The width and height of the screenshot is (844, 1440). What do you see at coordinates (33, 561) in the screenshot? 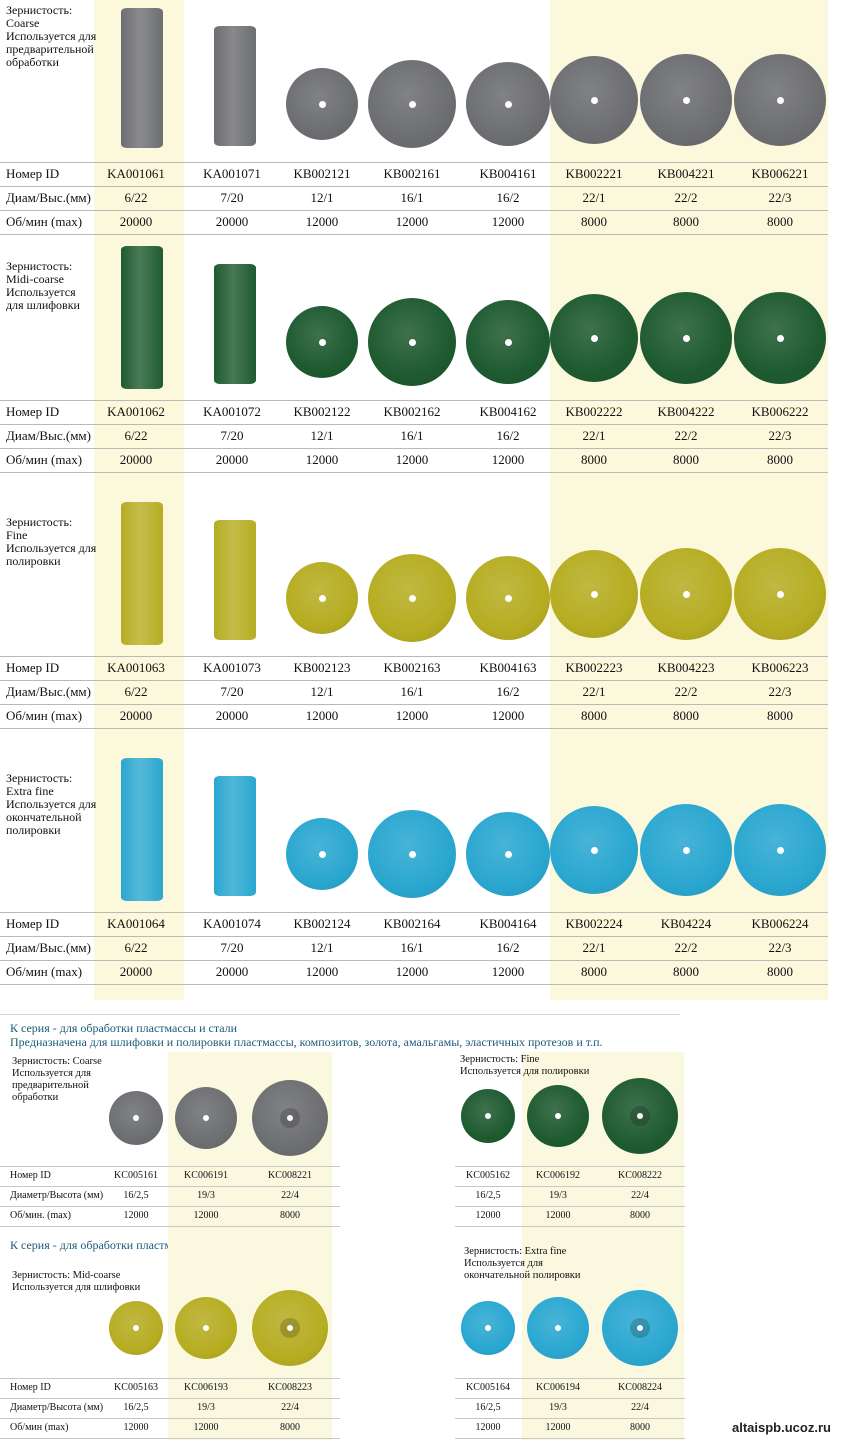
I see `grit-description-line: полировки` at bounding box center [33, 561].